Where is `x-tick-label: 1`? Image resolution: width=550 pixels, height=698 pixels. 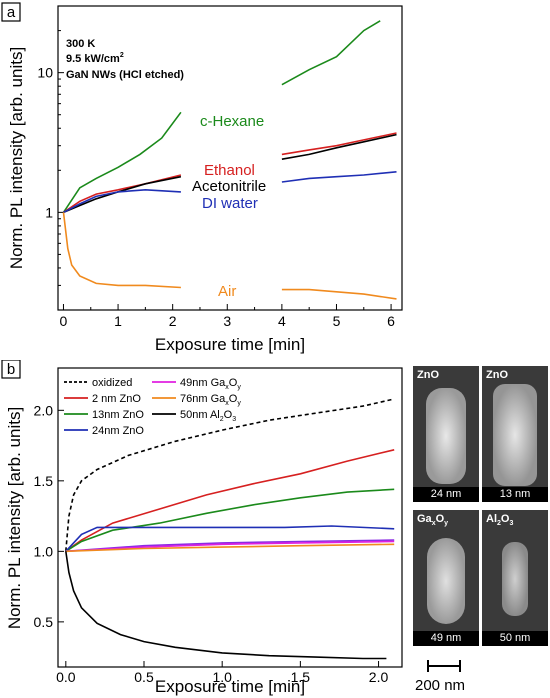
x-tick-label: 1 is located at coordinates (118, 321).